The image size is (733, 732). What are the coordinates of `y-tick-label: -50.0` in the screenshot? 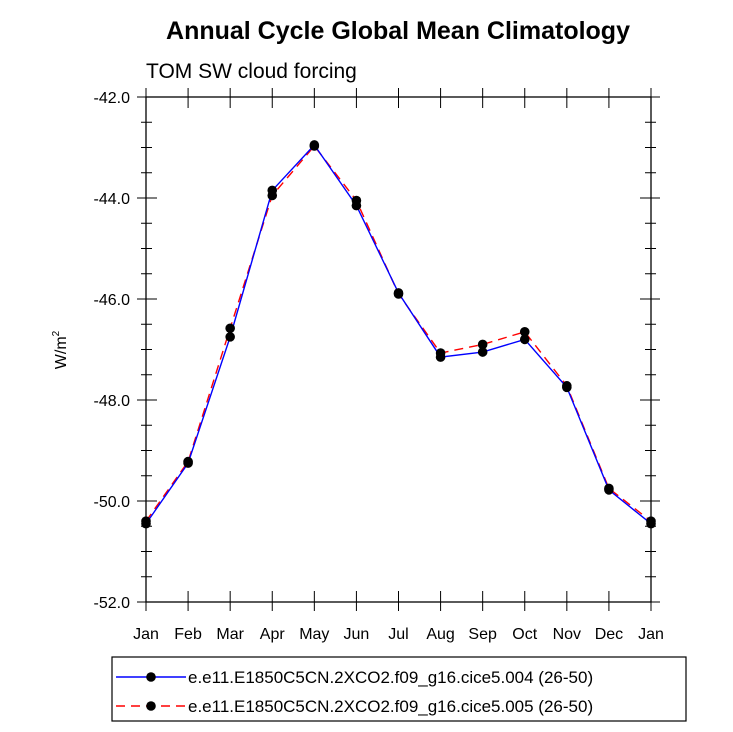 It's located at (112, 502).